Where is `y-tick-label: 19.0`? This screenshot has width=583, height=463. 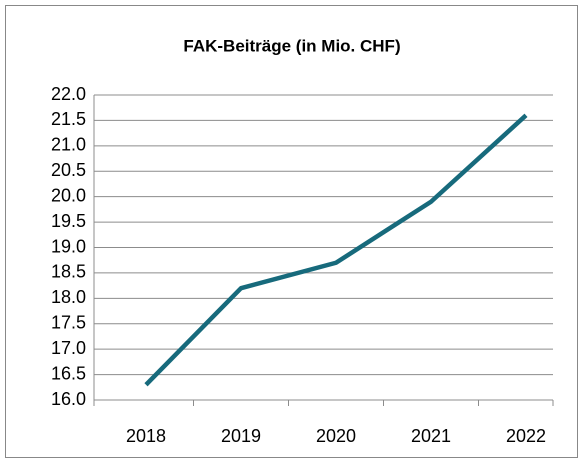
y-tick-label: 19.0 is located at coordinates (68, 246).